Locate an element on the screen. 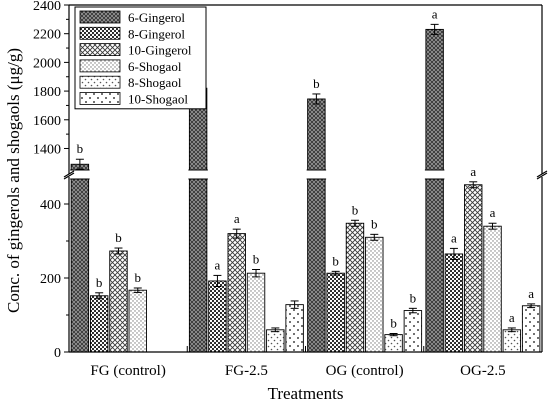 Image resolution: width=550 pixels, height=408 pixels. legend-label: 8-Gingerol is located at coordinates (156, 33).